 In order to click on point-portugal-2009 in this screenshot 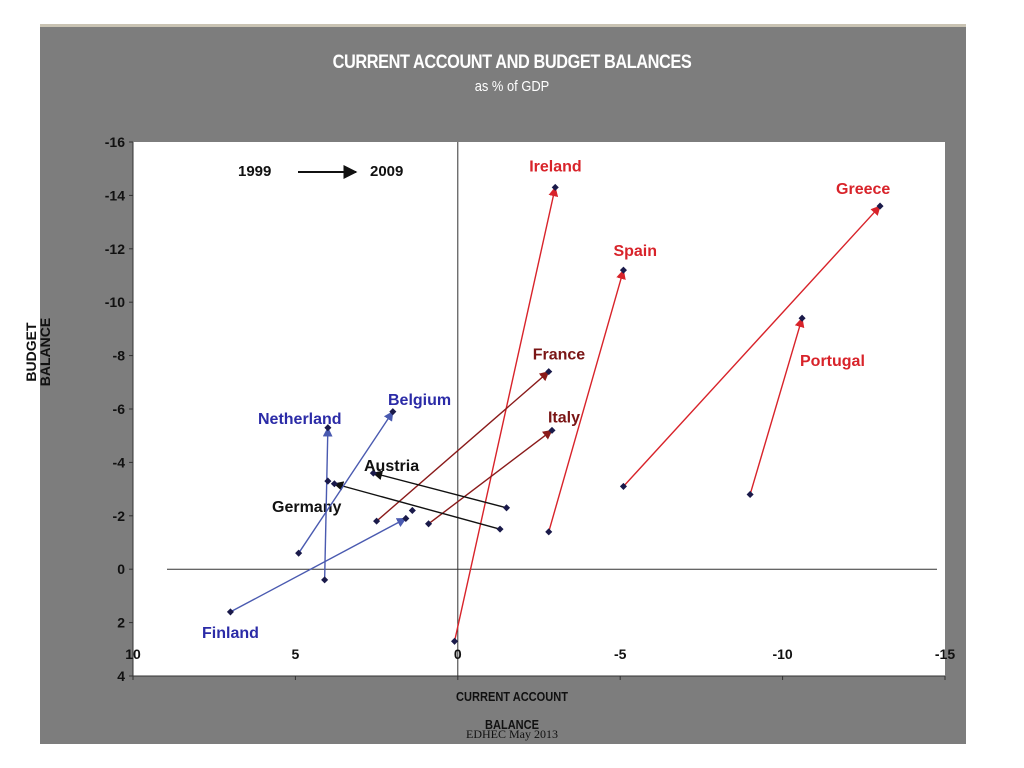, I will do `click(802, 318)`.